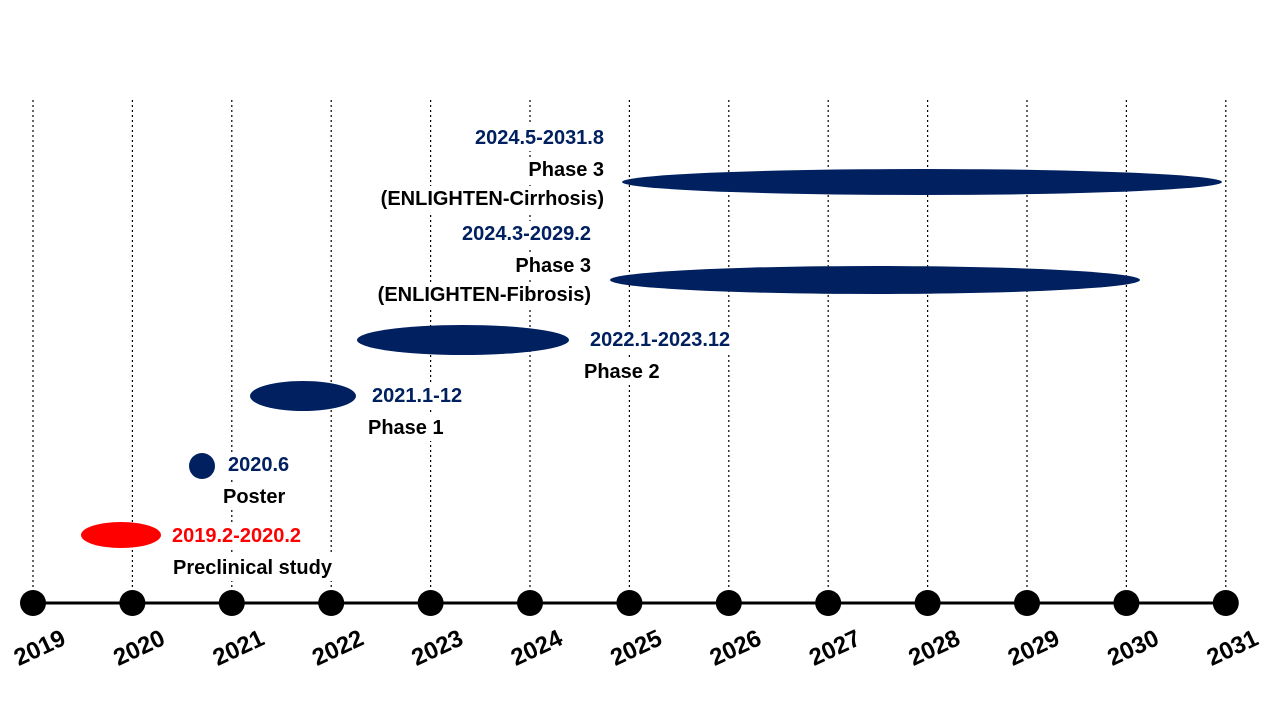 The image size is (1280, 720). I want to click on event-sublabel: (ENLIGHTEN-Cirrhosis), so click(492, 199).